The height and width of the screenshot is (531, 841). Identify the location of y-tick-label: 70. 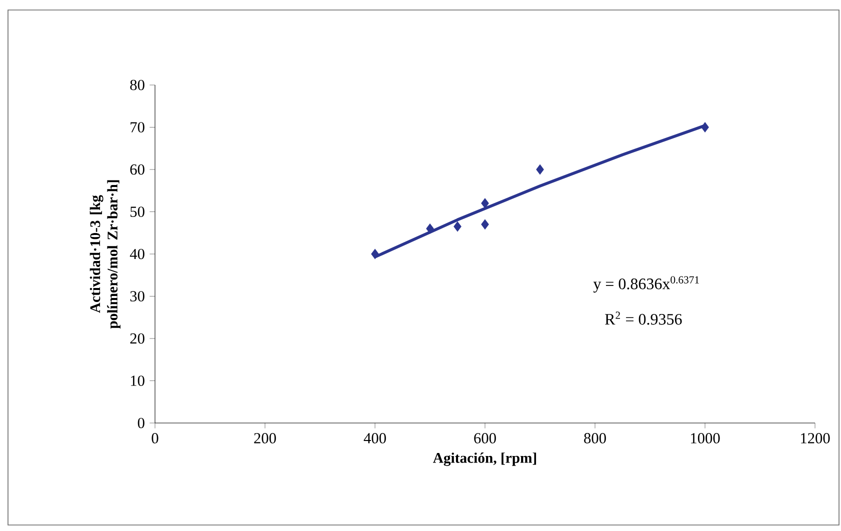
(137, 127).